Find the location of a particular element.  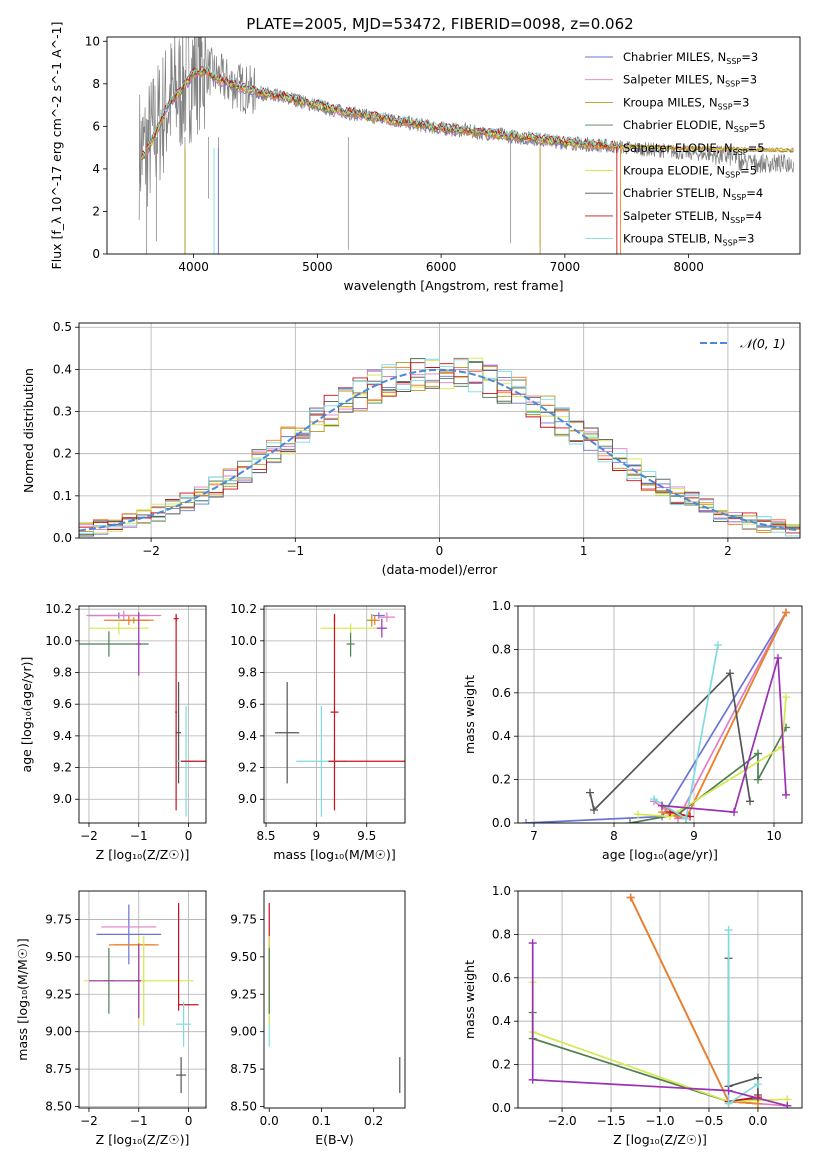

axes-frame is located at coordinates (142, 999).